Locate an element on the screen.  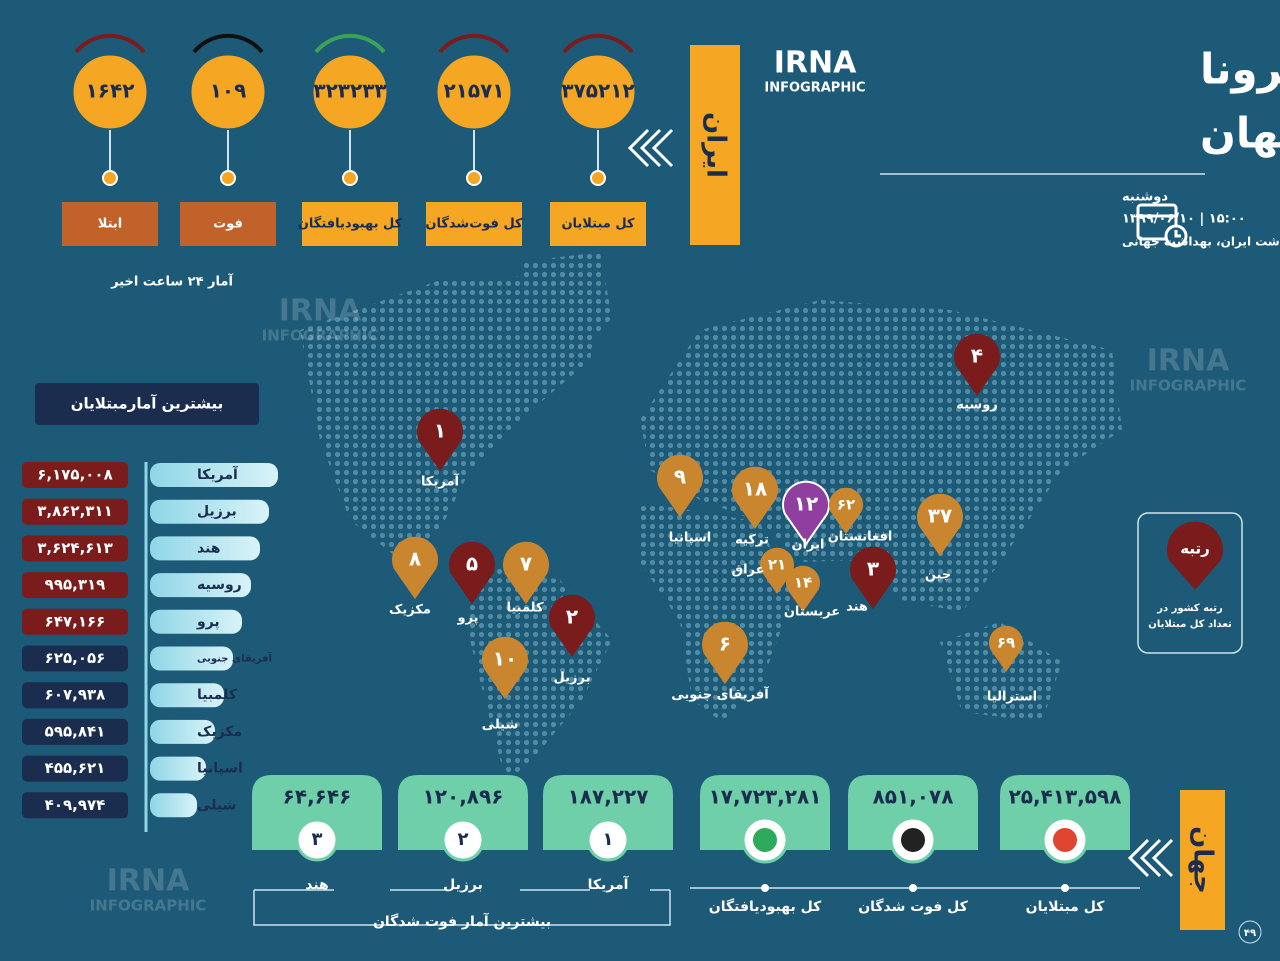
pin-country: مکزیک is located at coordinates (410, 610).